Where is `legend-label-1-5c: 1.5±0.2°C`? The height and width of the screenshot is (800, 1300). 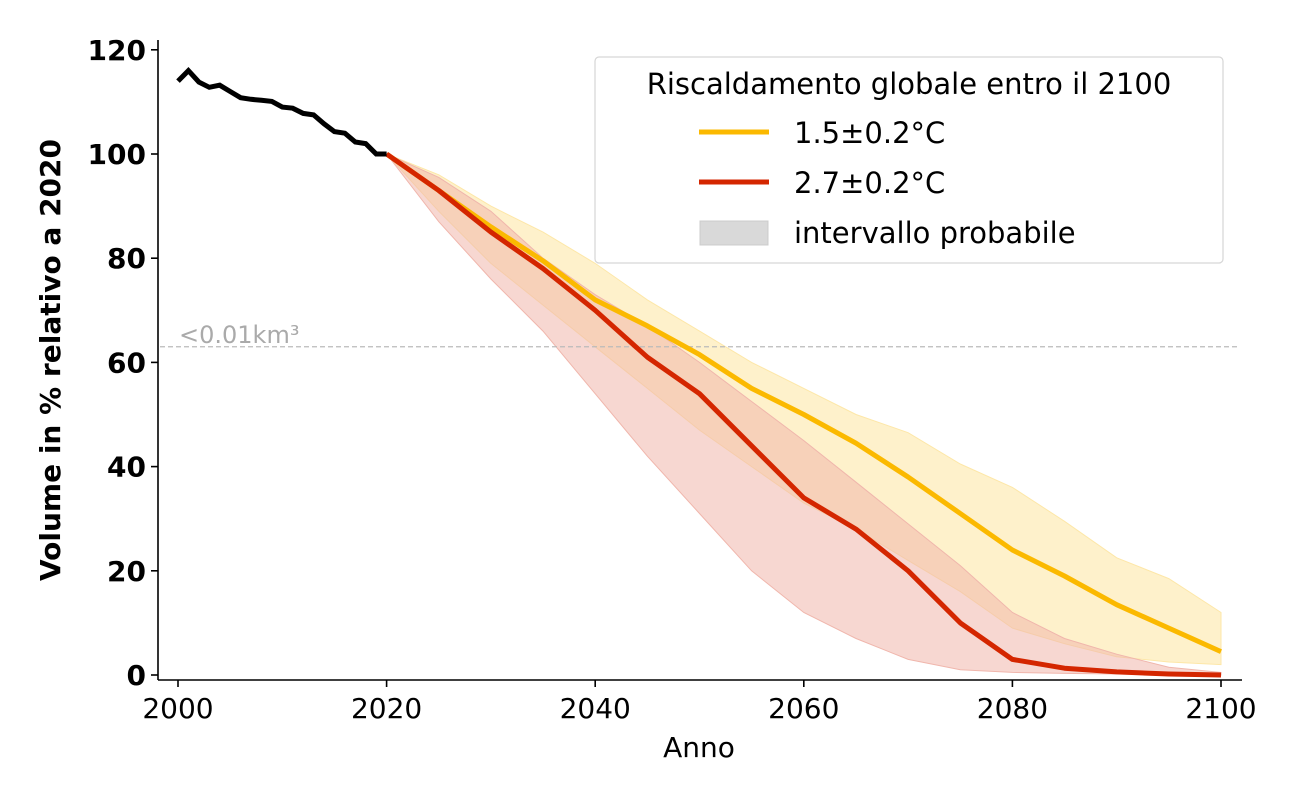 legend-label-1-5c: 1.5±0.2°C is located at coordinates (869, 133).